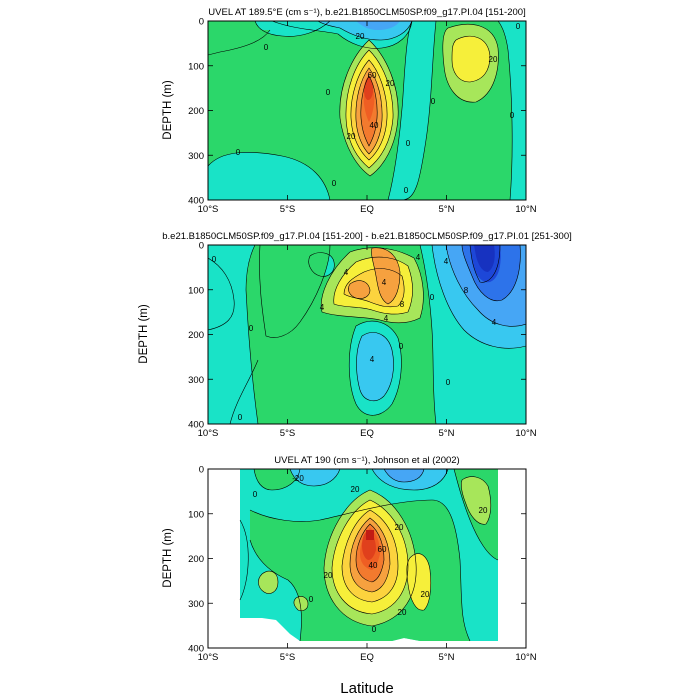 This screenshot has height=700, width=700. What do you see at coordinates (372, 75) in the screenshot?
I see `panel-1-contour-label: 60` at bounding box center [372, 75].